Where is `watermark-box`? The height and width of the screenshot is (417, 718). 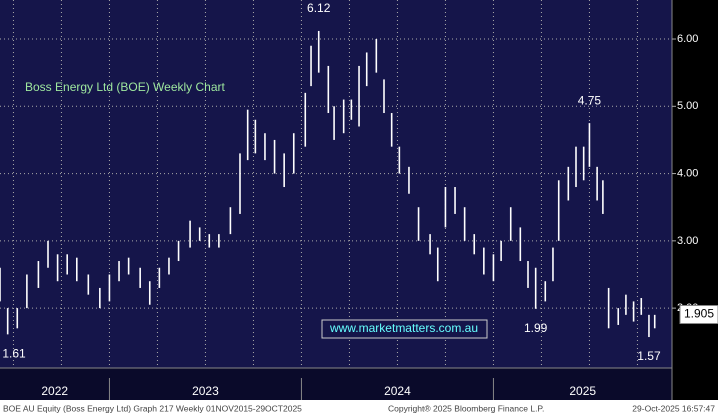 watermark-box is located at coordinates (404, 329).